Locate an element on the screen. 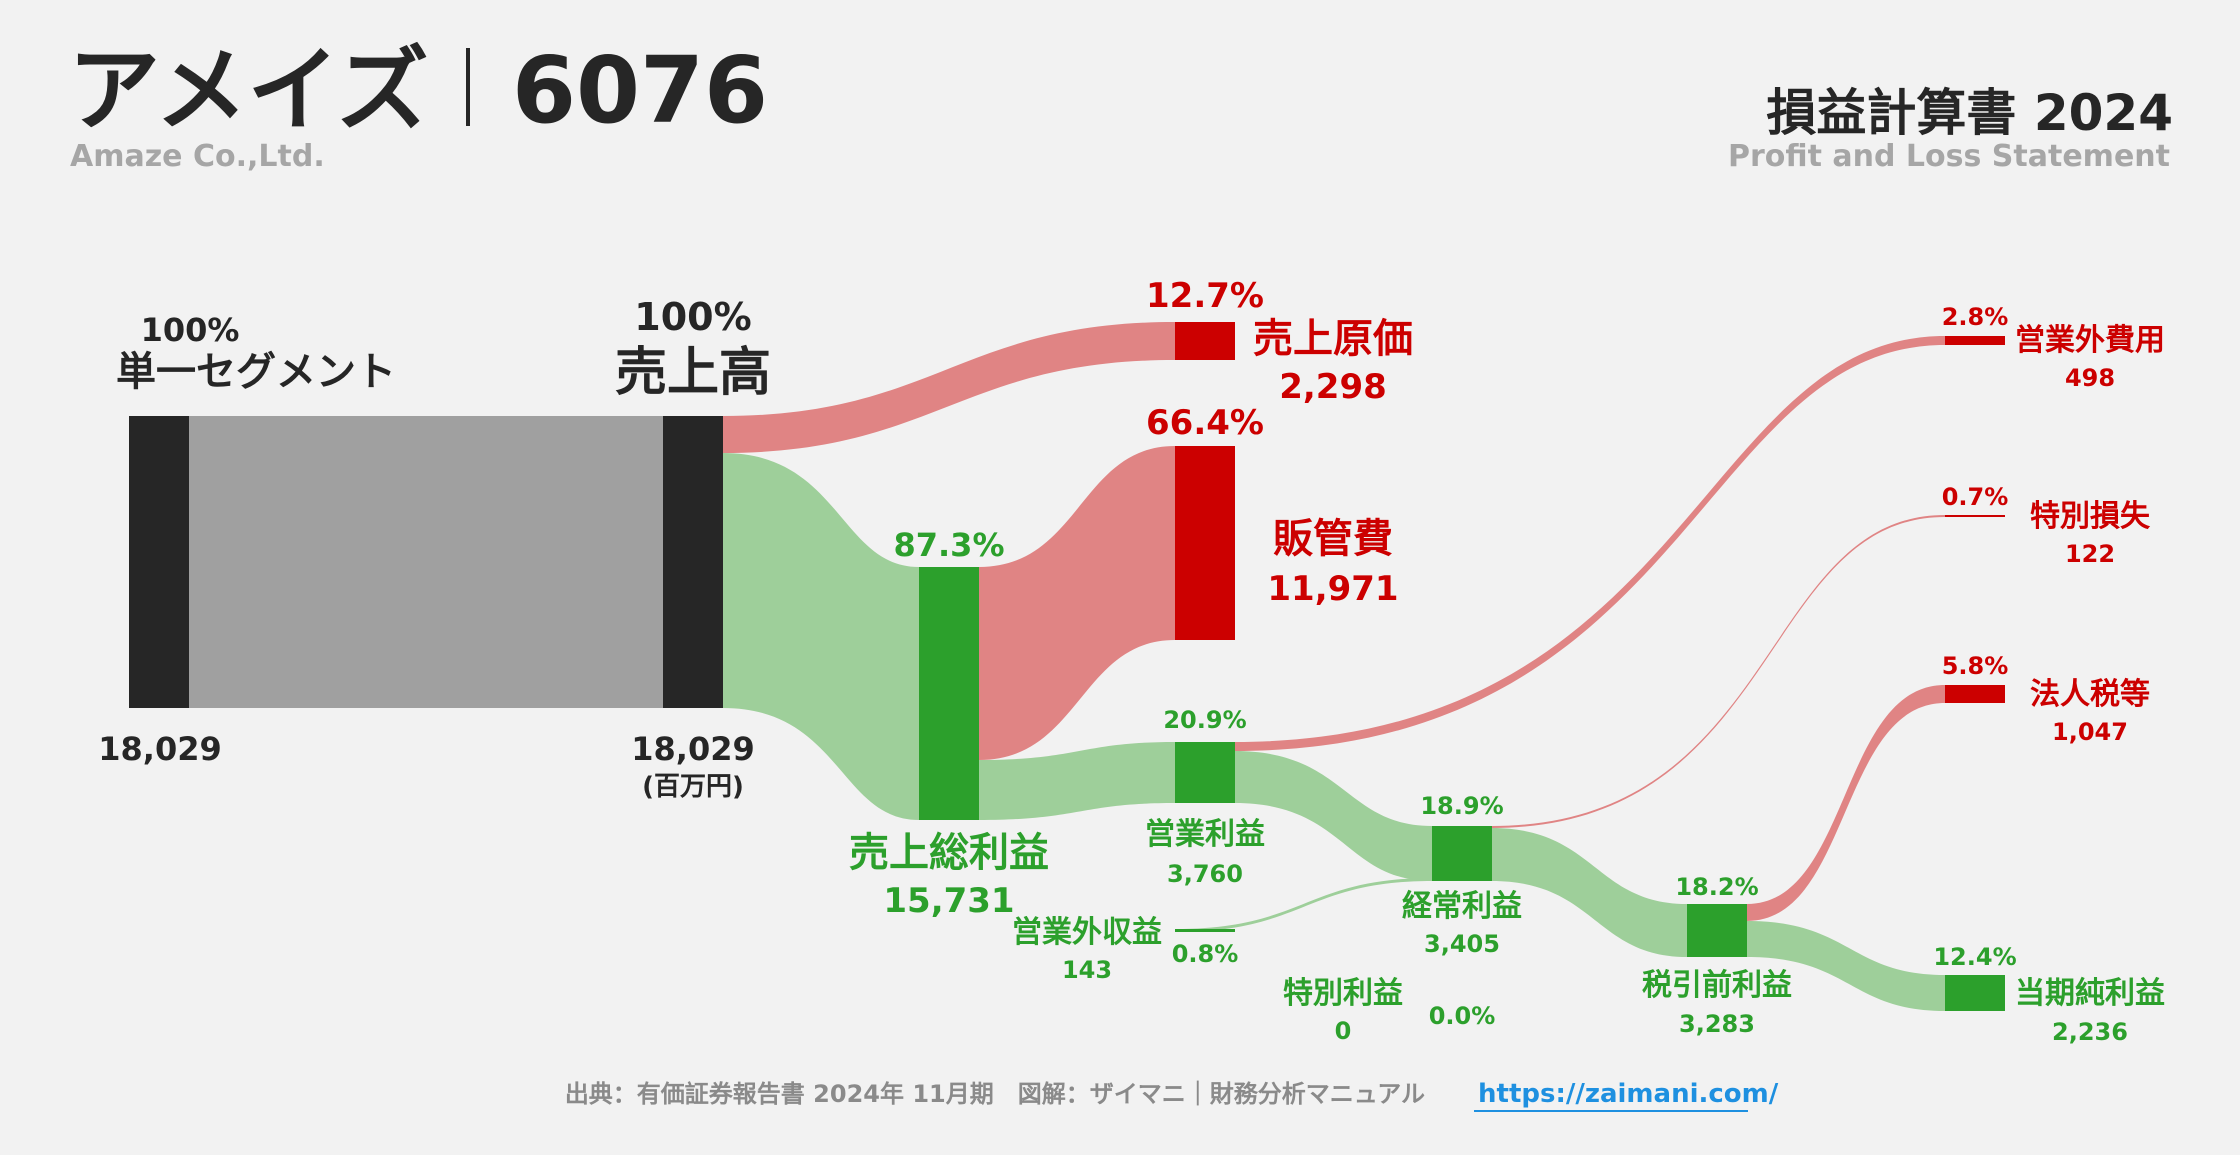  flow-ordinary-to-special-loss is located at coordinates (1718, 671).